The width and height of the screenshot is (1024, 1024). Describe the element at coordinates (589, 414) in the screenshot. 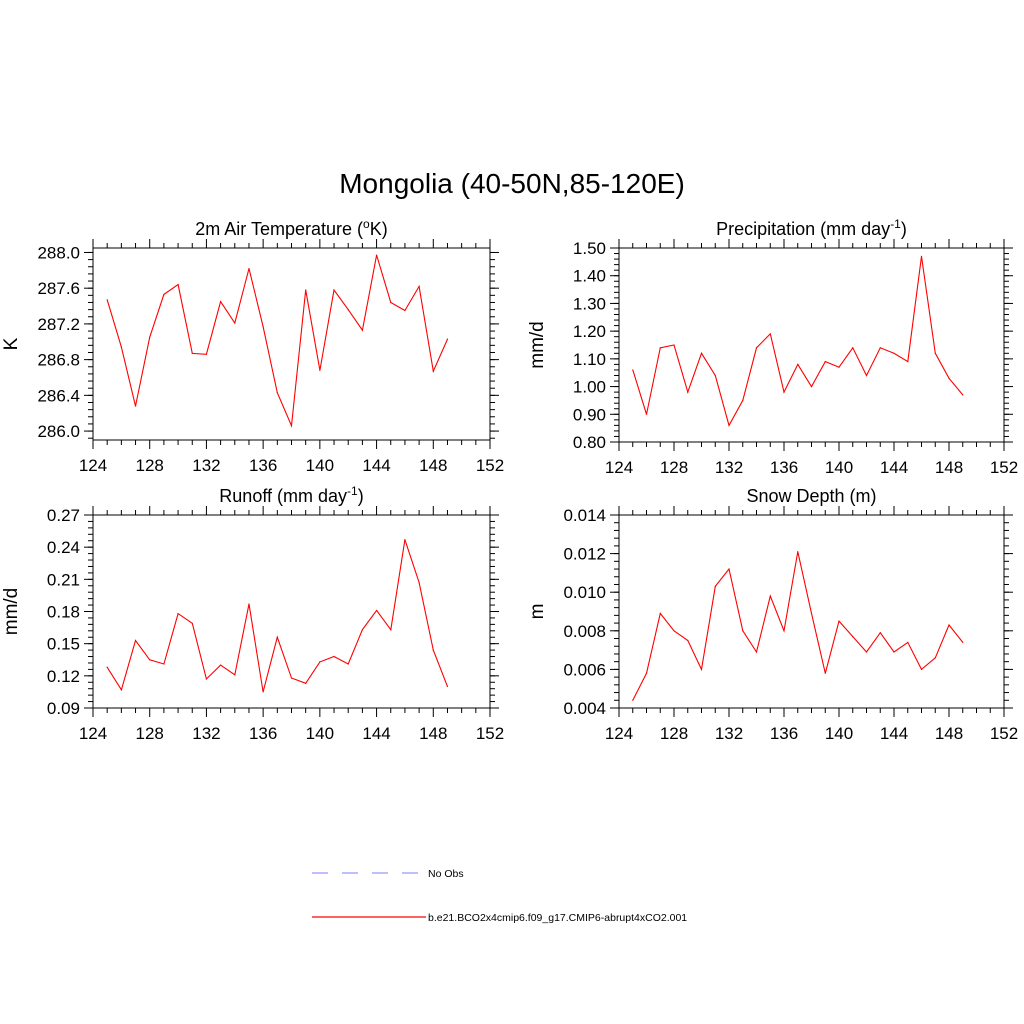

I see `y-tick-label: 0.90` at that location.